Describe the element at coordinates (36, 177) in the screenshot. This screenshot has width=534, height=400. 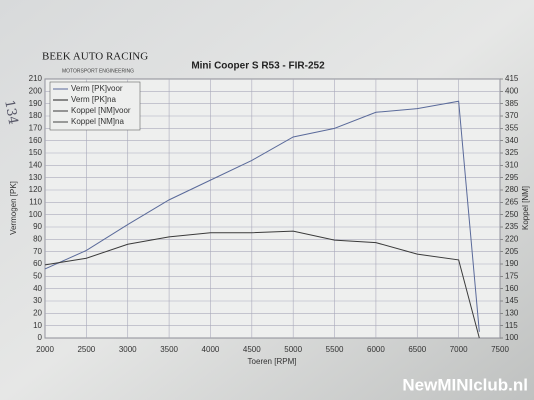
I see `y-tick-label: 130` at that location.